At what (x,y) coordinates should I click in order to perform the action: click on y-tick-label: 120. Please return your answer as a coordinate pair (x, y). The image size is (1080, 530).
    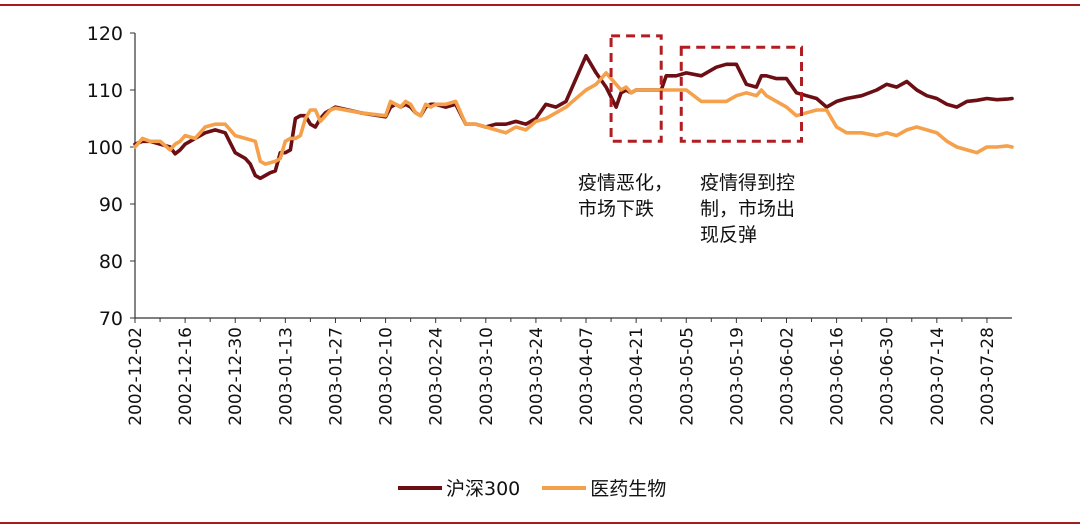
    Looking at the image, I should click on (105, 34).